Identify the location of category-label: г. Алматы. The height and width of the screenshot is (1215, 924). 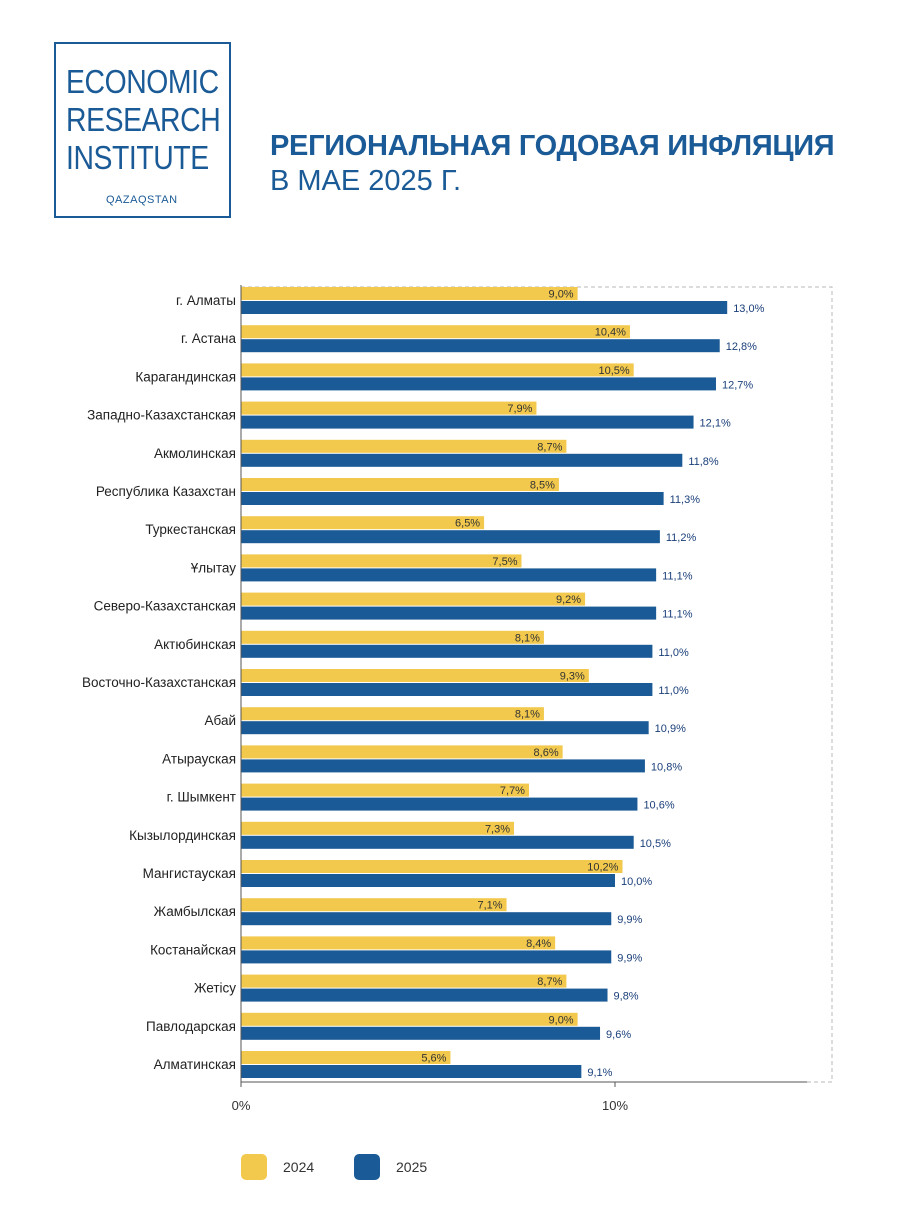
(206, 300).